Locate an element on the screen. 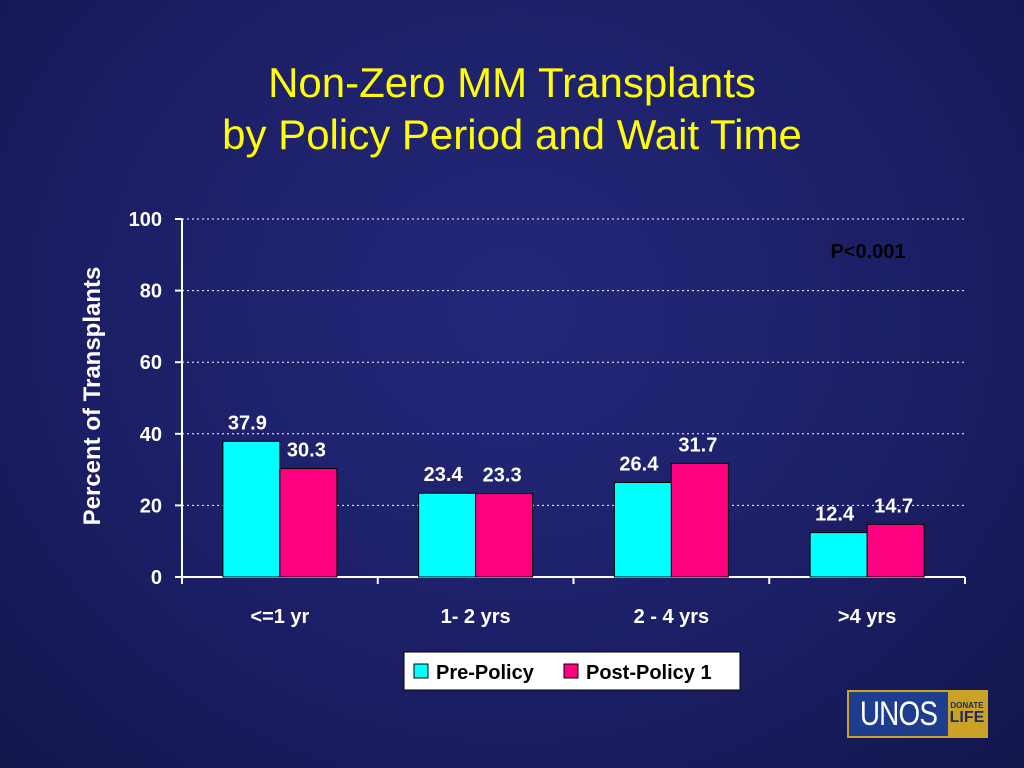 The width and height of the screenshot is (1024, 768). unos-donate-life-logo: UNOS DONATE LIFE is located at coordinates (917, 714).